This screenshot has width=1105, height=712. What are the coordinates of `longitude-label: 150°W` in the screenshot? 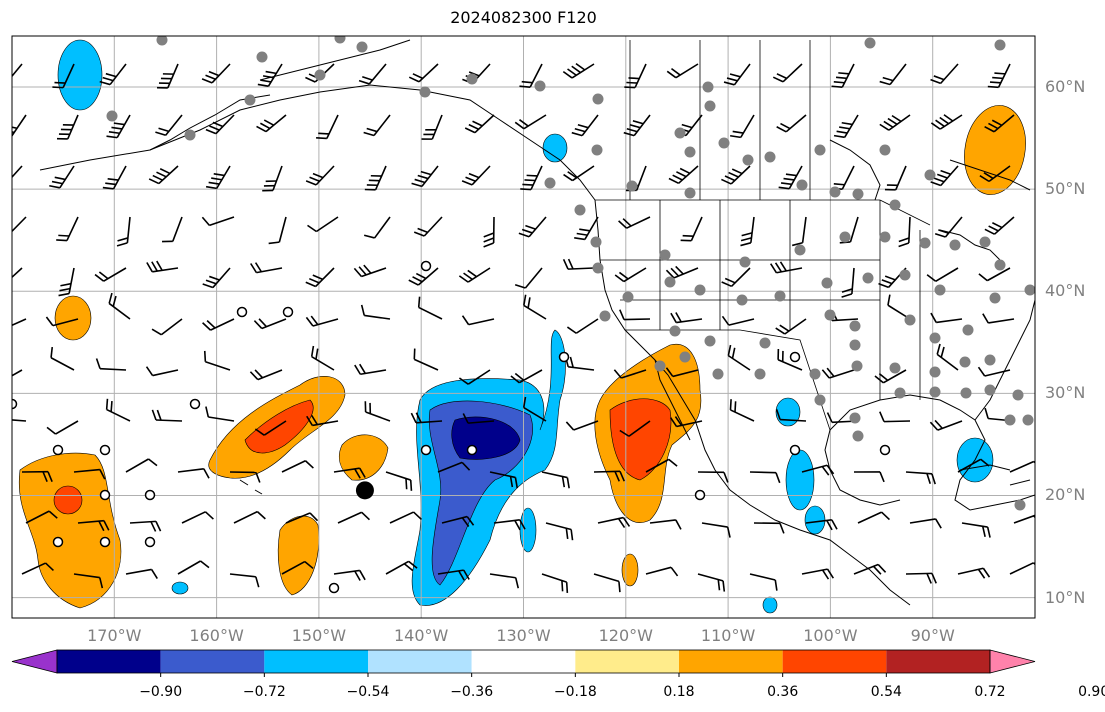 It's located at (319, 635).